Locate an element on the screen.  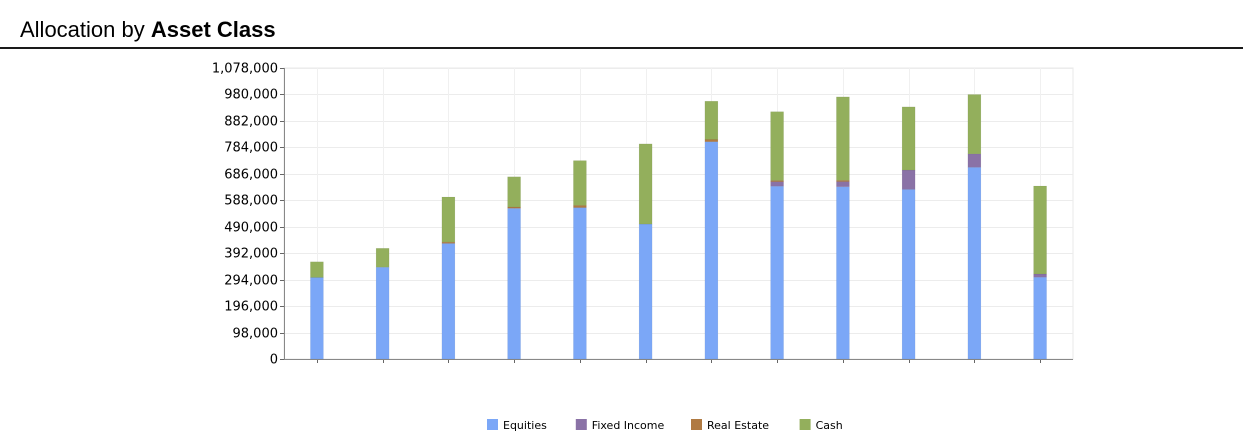
legend: Equities Fixed Income Real Estate Cash is located at coordinates (665, 425).